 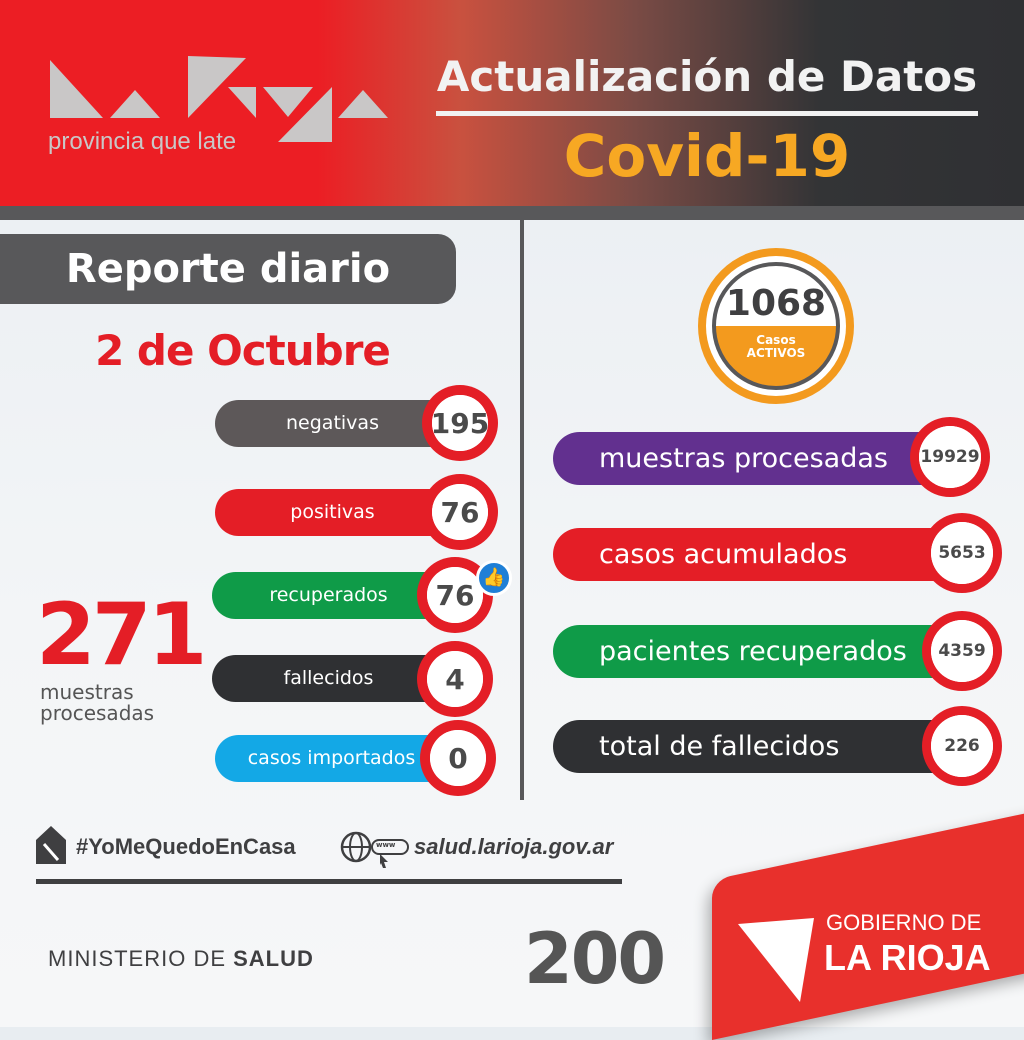 What do you see at coordinates (776, 960) in the screenshot?
I see `government-logo-icon` at bounding box center [776, 960].